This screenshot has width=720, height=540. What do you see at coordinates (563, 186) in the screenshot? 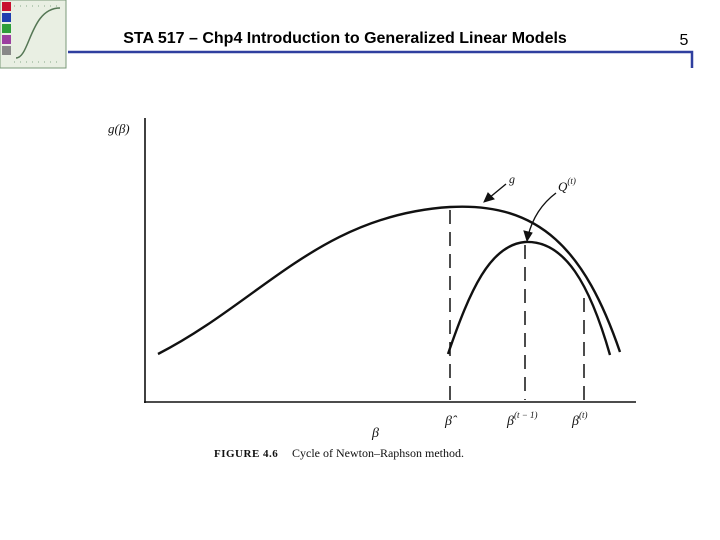
I see `label-base: Q` at bounding box center [563, 186].